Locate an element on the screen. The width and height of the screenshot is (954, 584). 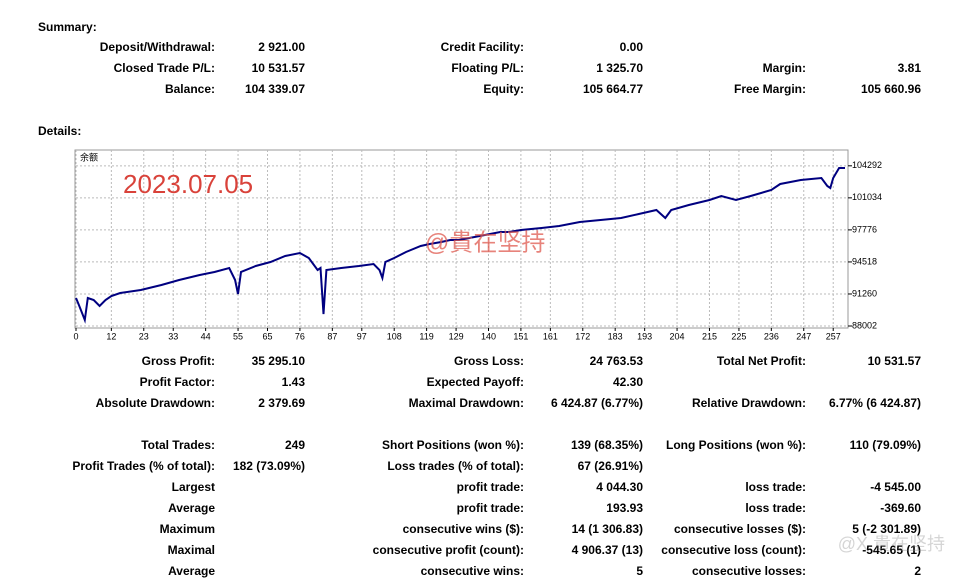
field-value: 35 295.10 is located at coordinates (279, 361).